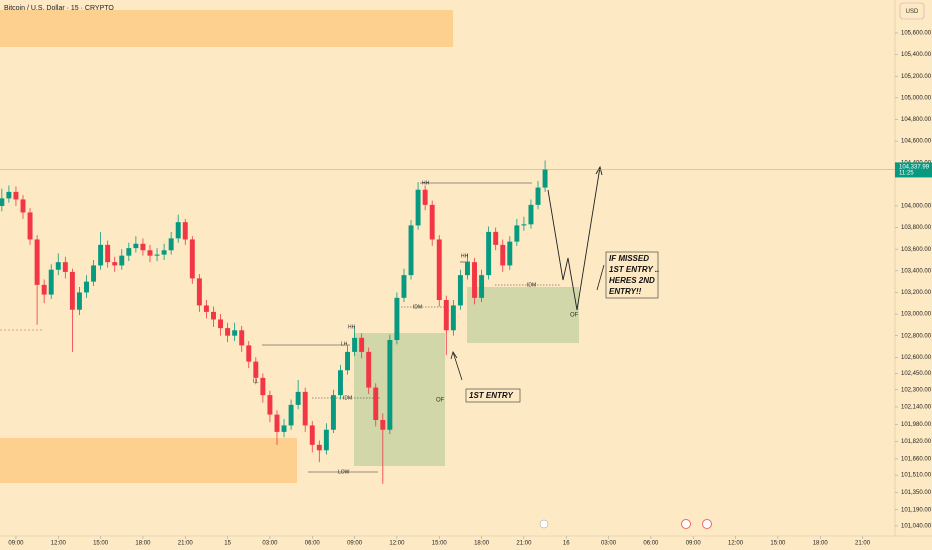 Image resolution: width=932 pixels, height=550 pixels. What do you see at coordinates (916, 510) in the screenshot?
I see `y-tick-label: 101,190.00` at bounding box center [916, 510].